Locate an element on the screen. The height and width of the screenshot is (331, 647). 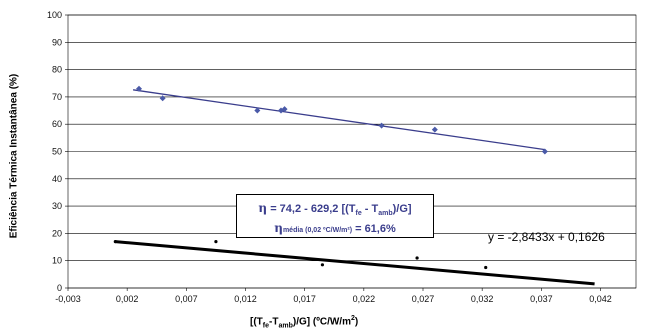
eta-symbol-2: η is located at coordinates (278, 228).